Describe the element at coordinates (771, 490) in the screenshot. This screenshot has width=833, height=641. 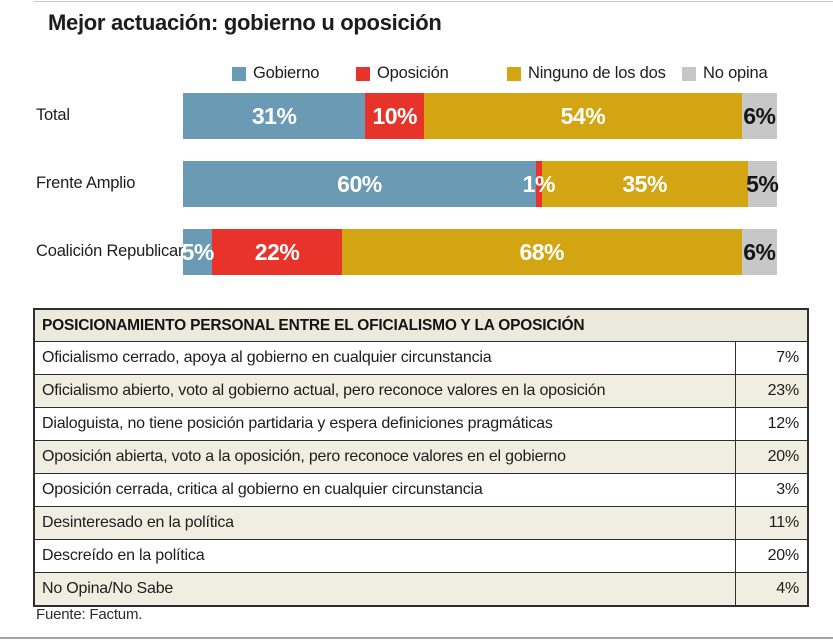
I see `table-row-value: 3%` at that location.